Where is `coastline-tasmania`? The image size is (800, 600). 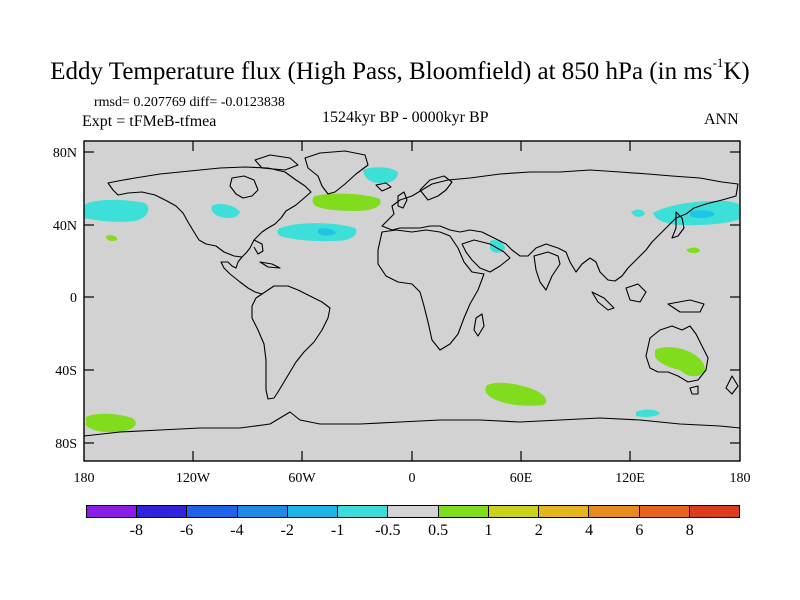
coastline-tasmania is located at coordinates (694, 390).